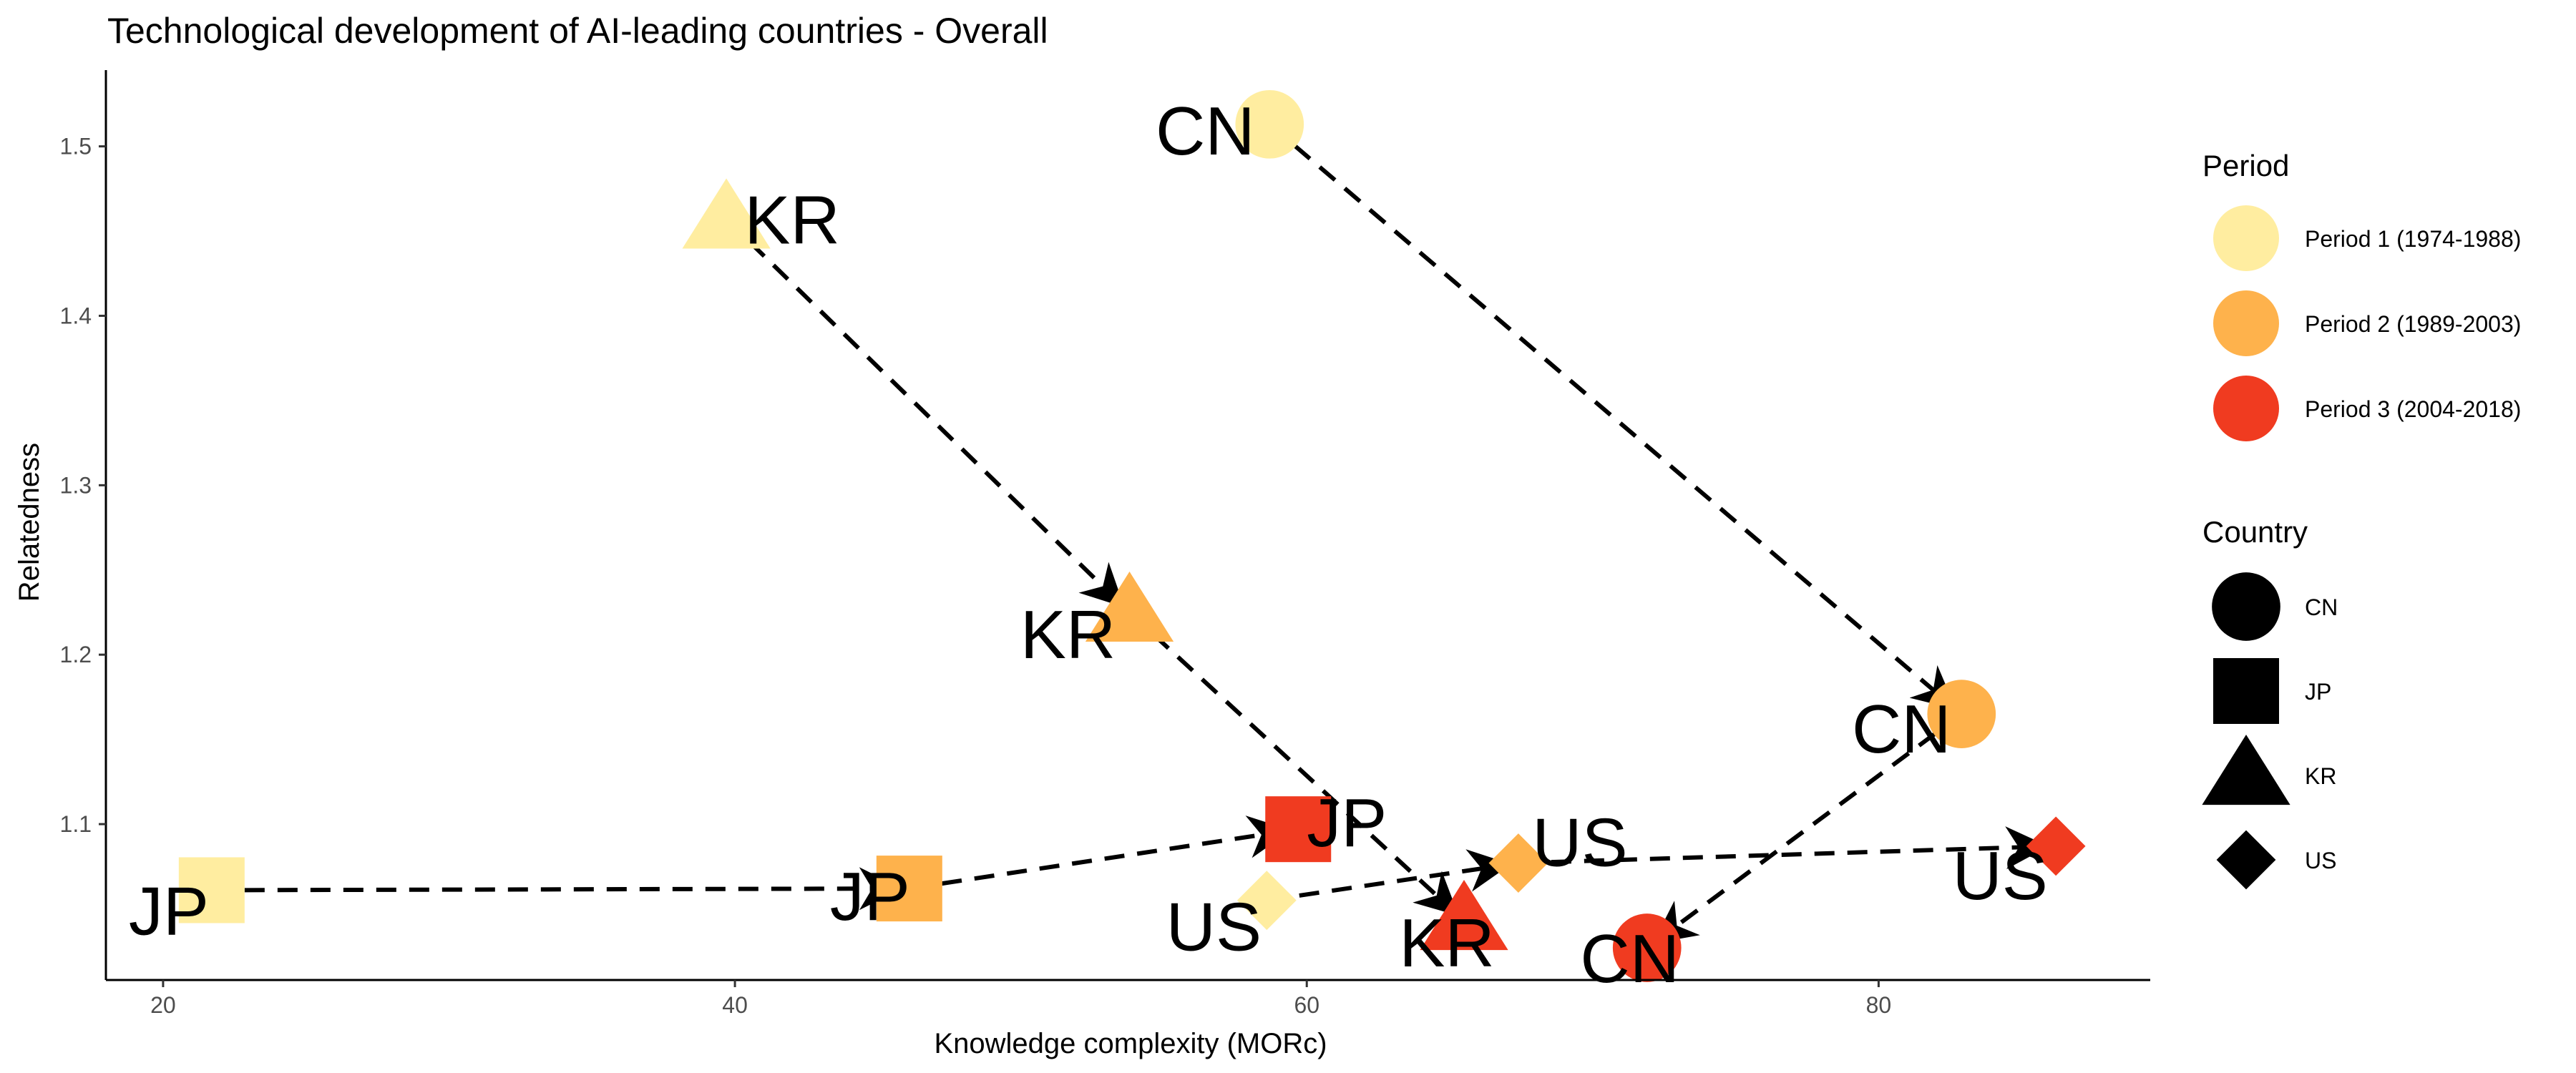 This screenshot has height=1073, width=2576. Describe the element at coordinates (1214, 927) in the screenshot. I see `point-label-us-period-1: US` at that location.